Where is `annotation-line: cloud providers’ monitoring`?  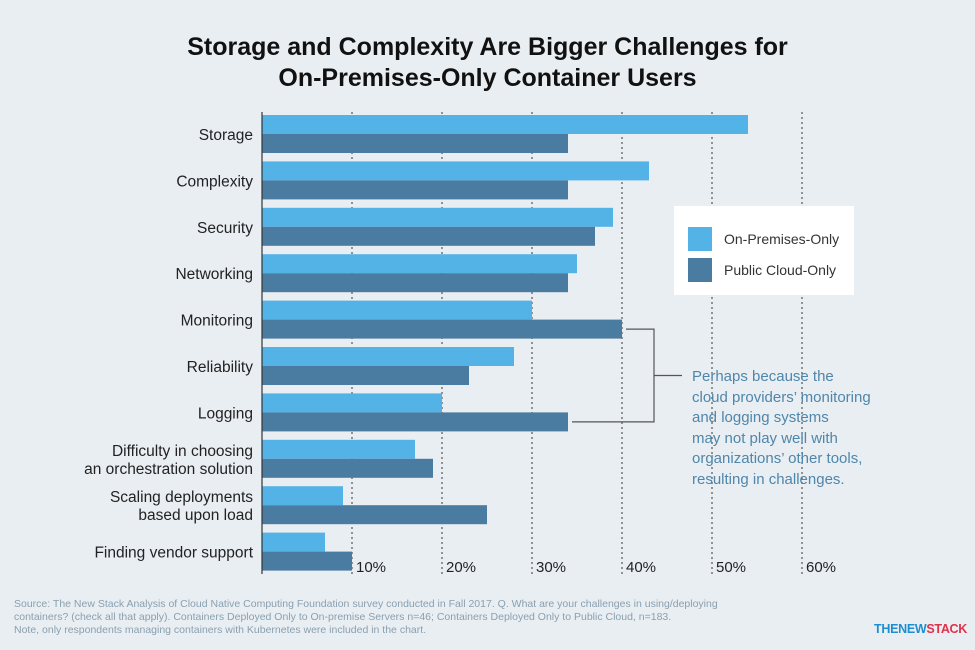 annotation-line: cloud providers’ monitoring is located at coordinates (781, 397).